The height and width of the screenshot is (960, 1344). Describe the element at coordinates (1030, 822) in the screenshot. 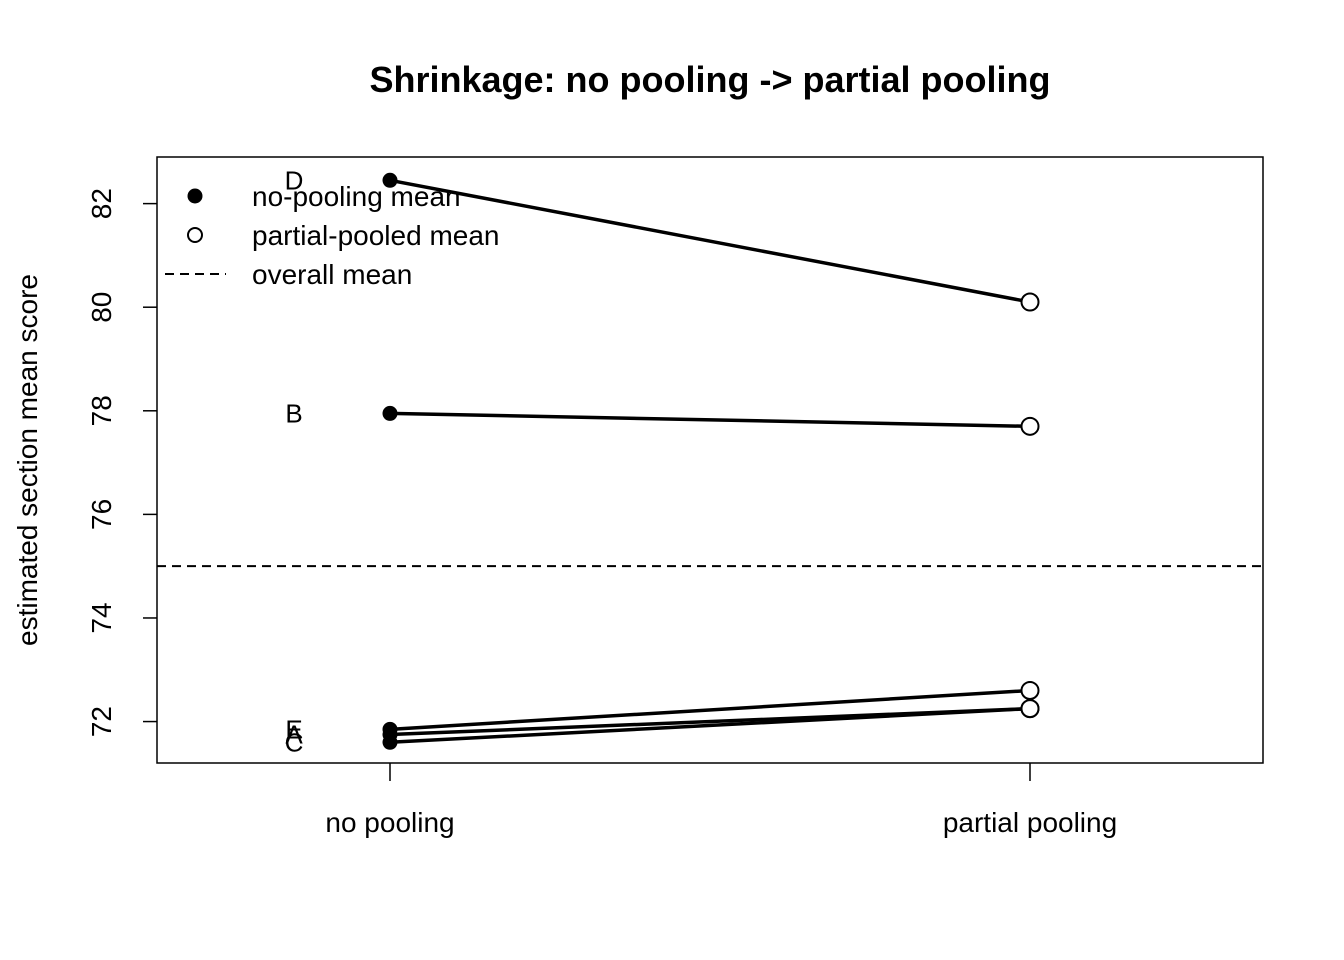

I see `x-tick-label: partial pooling` at that location.